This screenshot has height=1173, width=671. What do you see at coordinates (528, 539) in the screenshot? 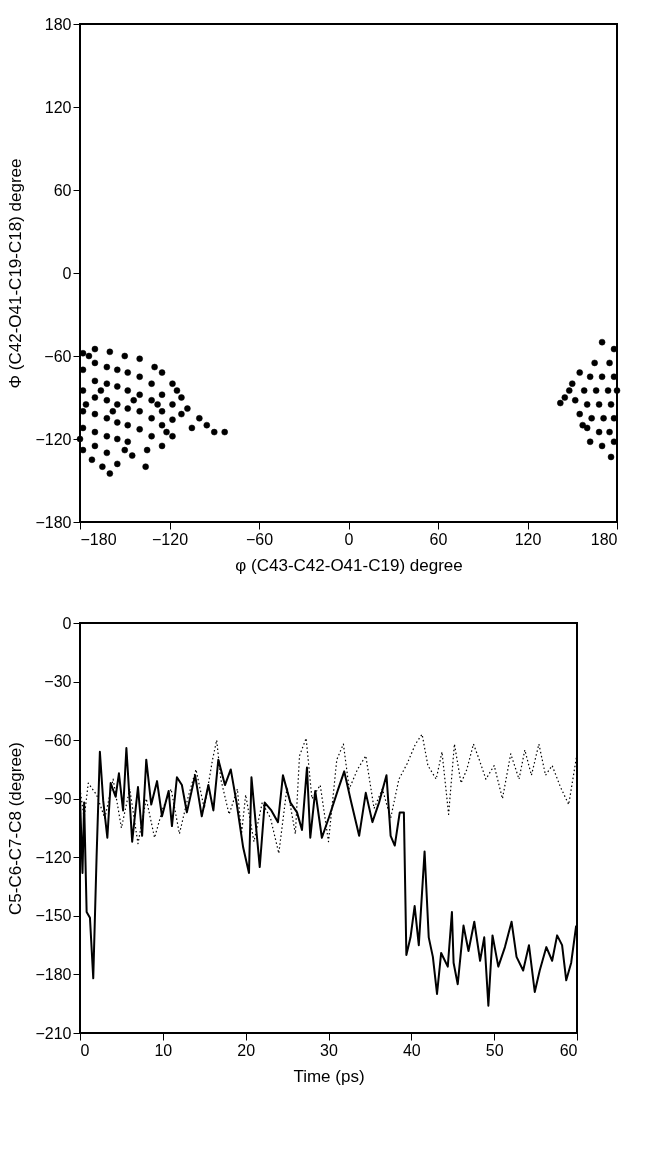
I see `x-tick-label: 120` at bounding box center [528, 539].